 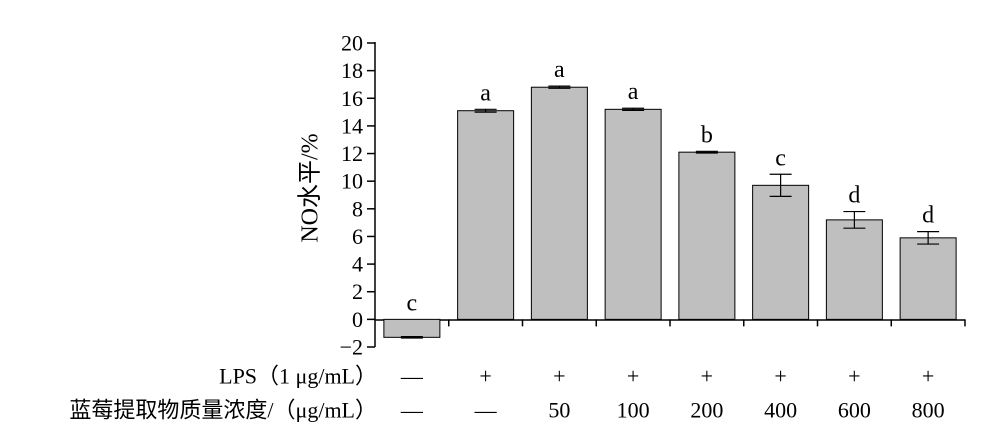 What do you see at coordinates (352, 181) in the screenshot?
I see `y-tick-label: 10` at bounding box center [352, 181].